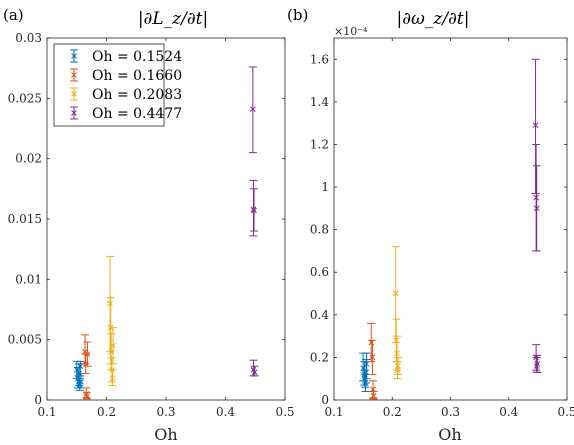 Image resolution: width=574 pixels, height=445 pixels. What do you see at coordinates (319, 230) in the screenshot?
I see `y-tick-label: 0.8` at bounding box center [319, 230].